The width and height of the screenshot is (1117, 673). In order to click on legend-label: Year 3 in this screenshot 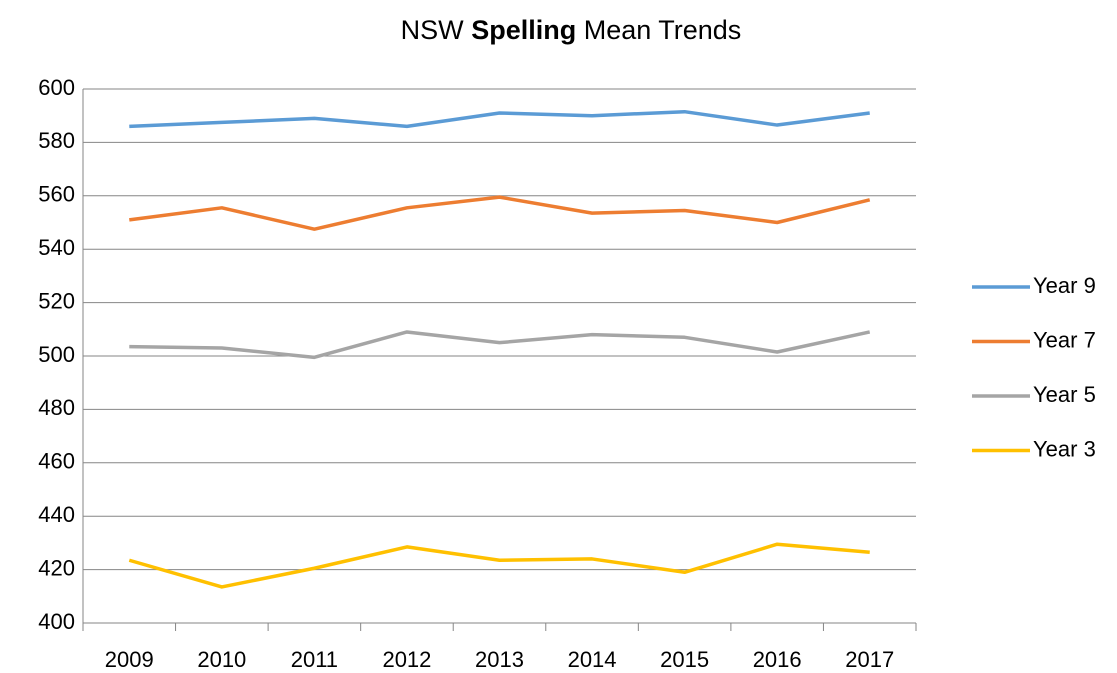, I will do `click(1064, 448)`.